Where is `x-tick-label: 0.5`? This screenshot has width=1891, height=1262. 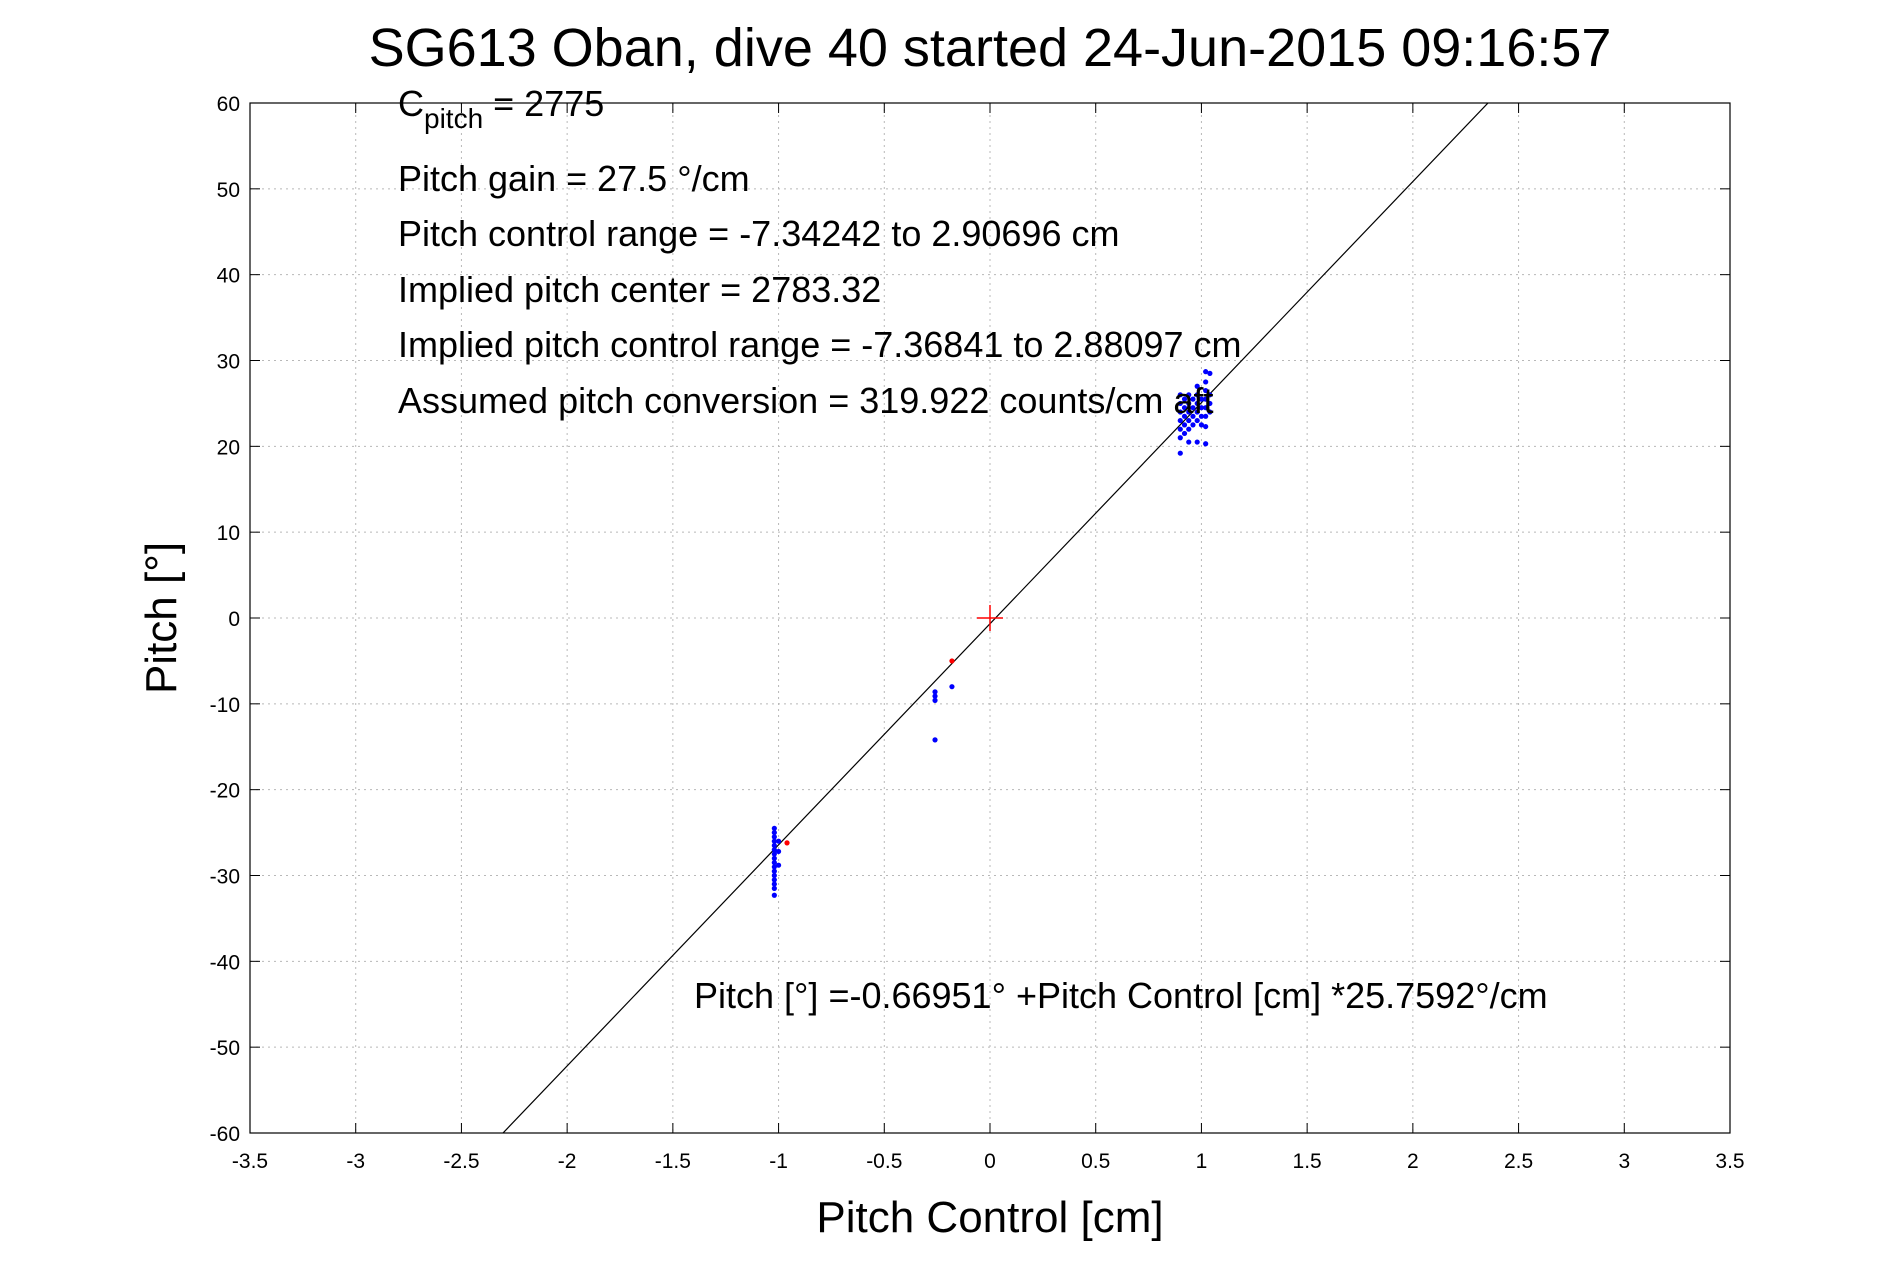
x-tick-label: 0.5 is located at coordinates (1095, 1161).